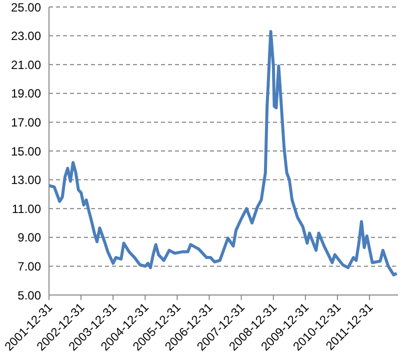 The height and width of the screenshot is (360, 415). Describe the element at coordinates (26, 180) in the screenshot. I see `y-tick-label: 13.00` at that location.